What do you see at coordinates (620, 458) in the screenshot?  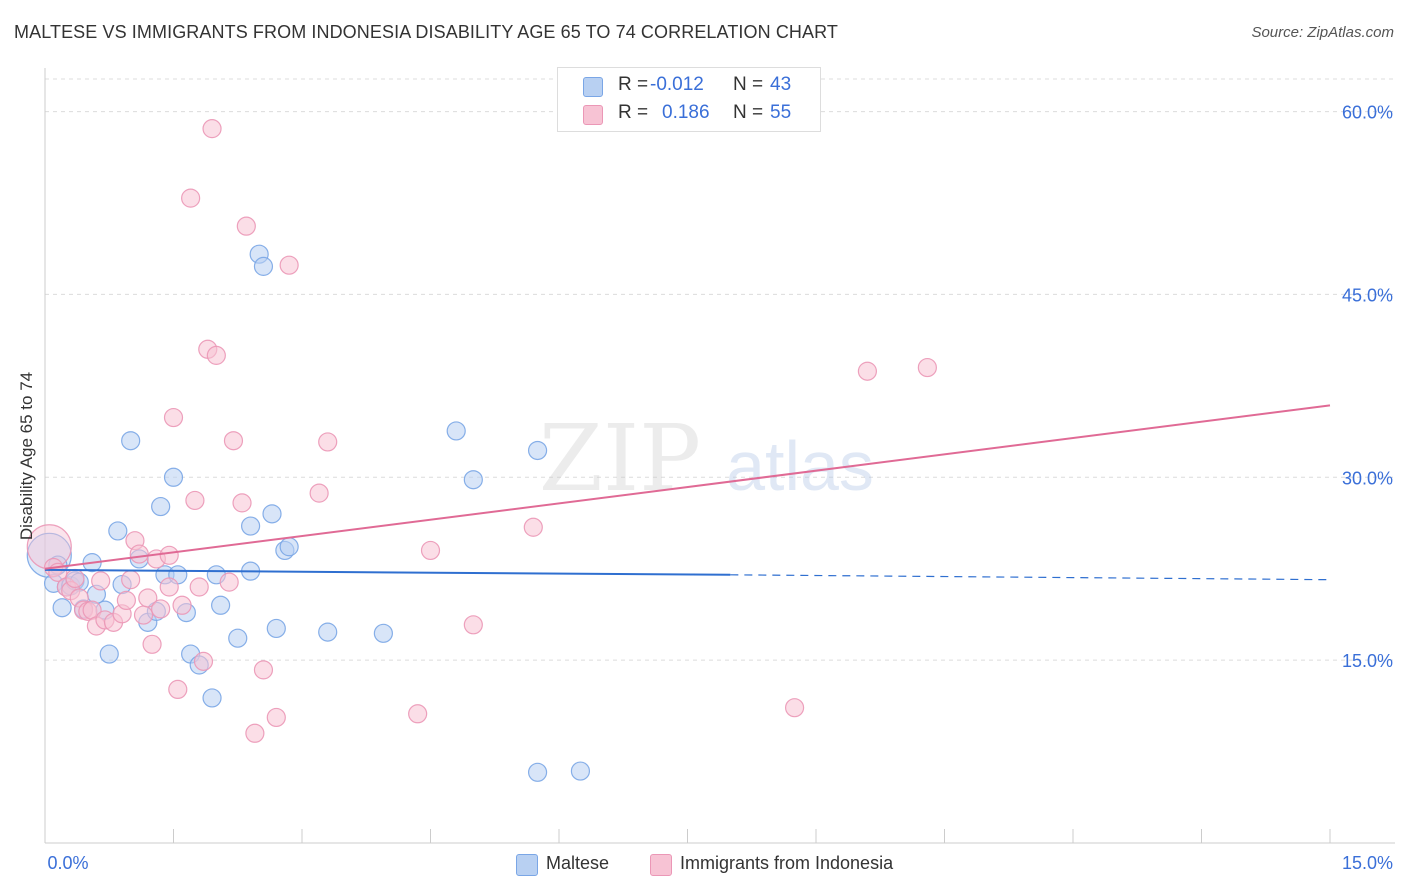 I see `watermark-zip: ZIP` at bounding box center [620, 458].